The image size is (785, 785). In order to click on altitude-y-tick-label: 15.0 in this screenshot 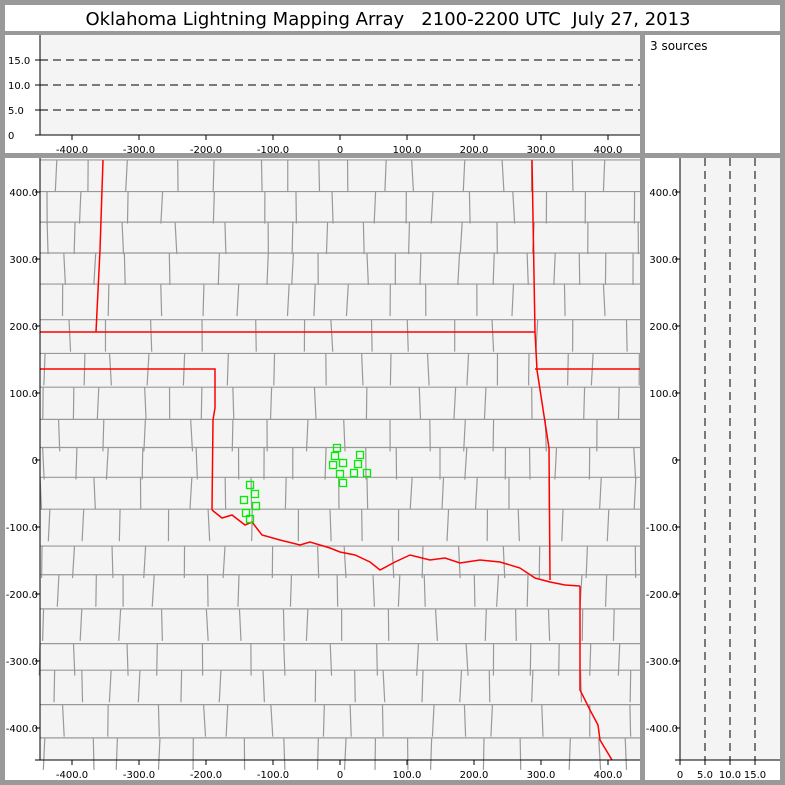, I will do `click(19, 61)`.